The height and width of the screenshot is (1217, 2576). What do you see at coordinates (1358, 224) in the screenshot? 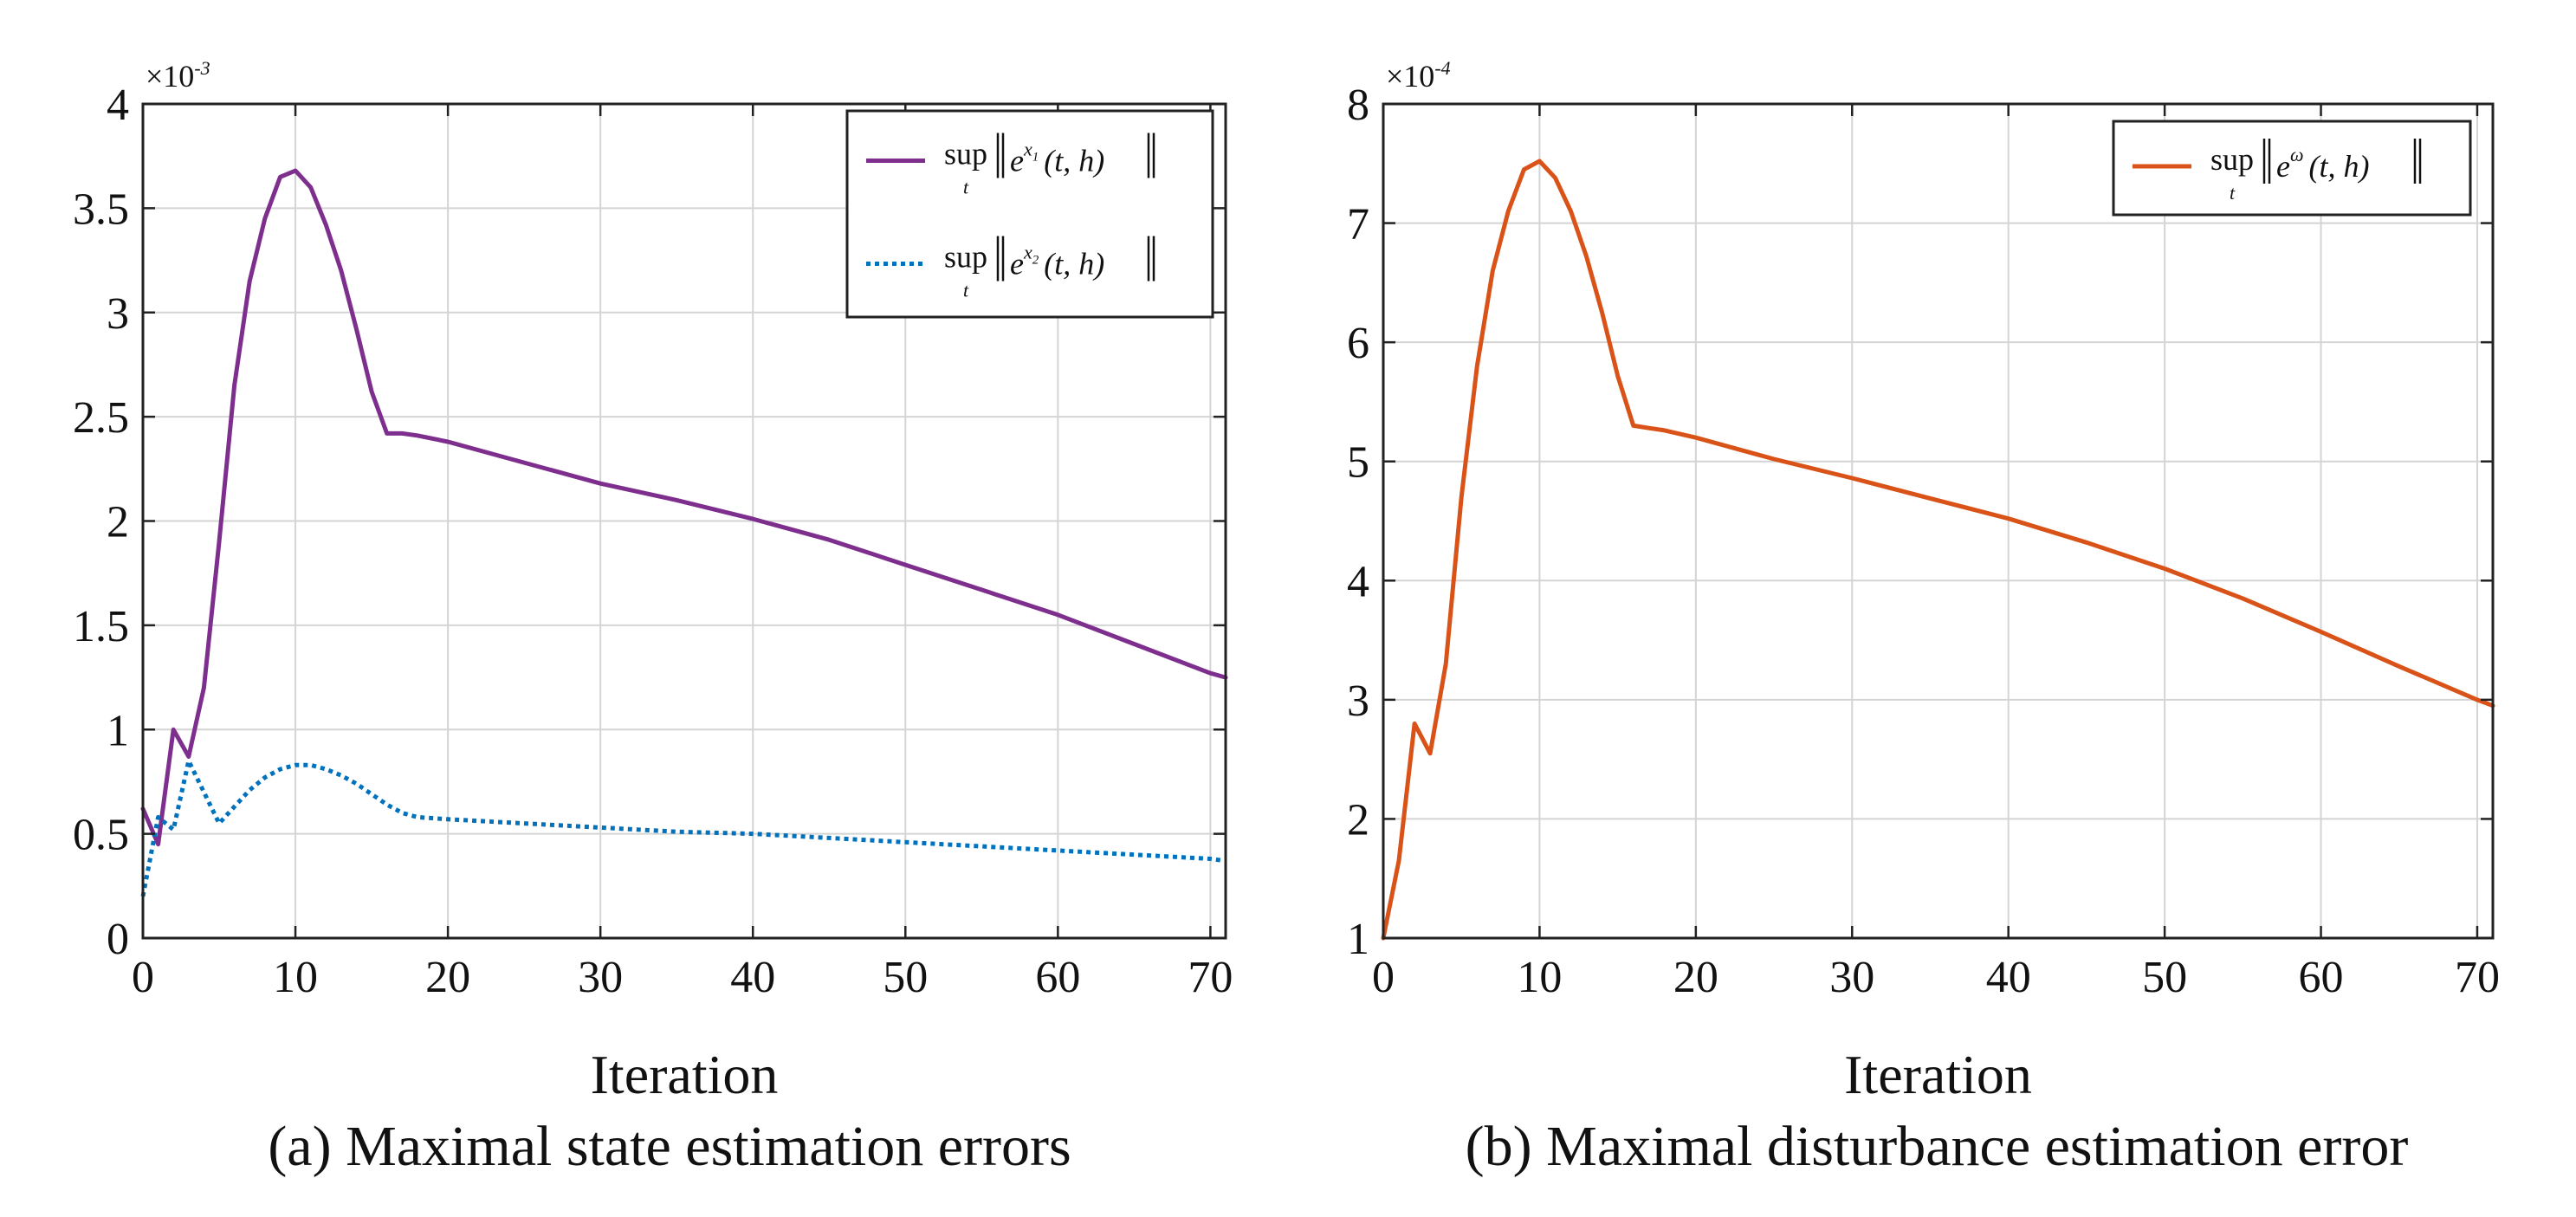
I see `y-tick-label: 7` at bounding box center [1358, 224].